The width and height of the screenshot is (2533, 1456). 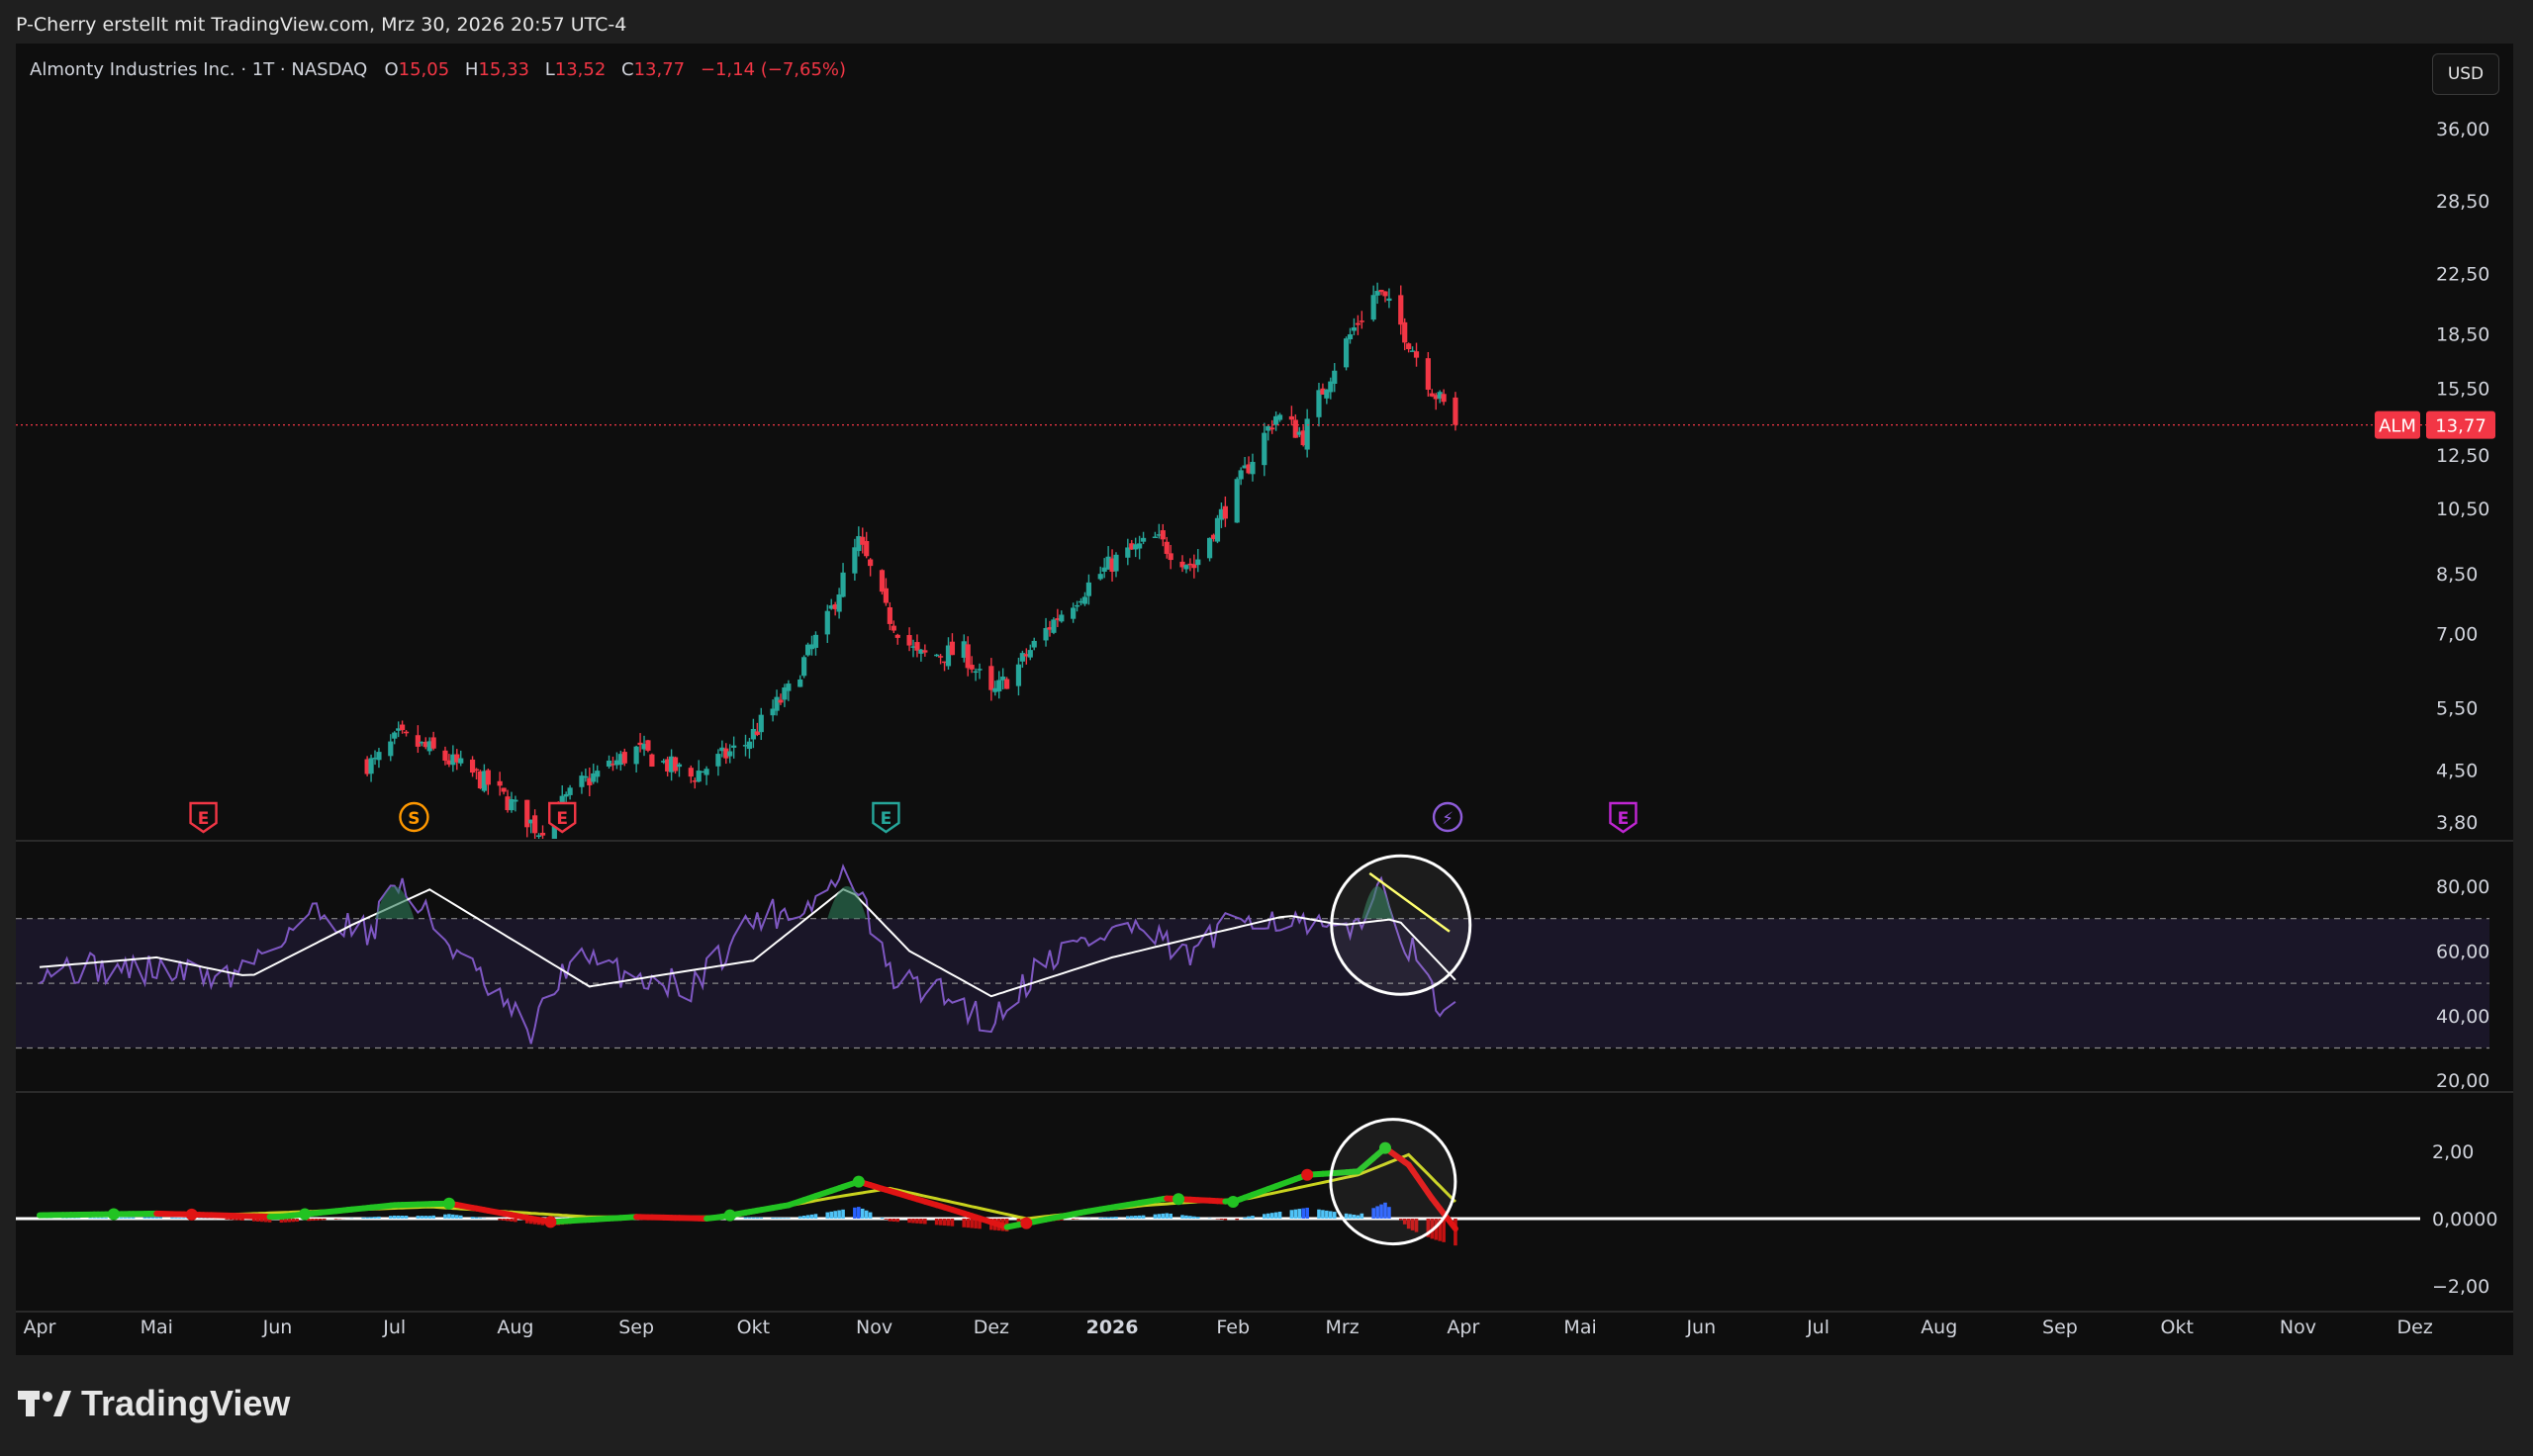 What do you see at coordinates (1447, 817) in the screenshot?
I see `event-marker-news` at bounding box center [1447, 817].